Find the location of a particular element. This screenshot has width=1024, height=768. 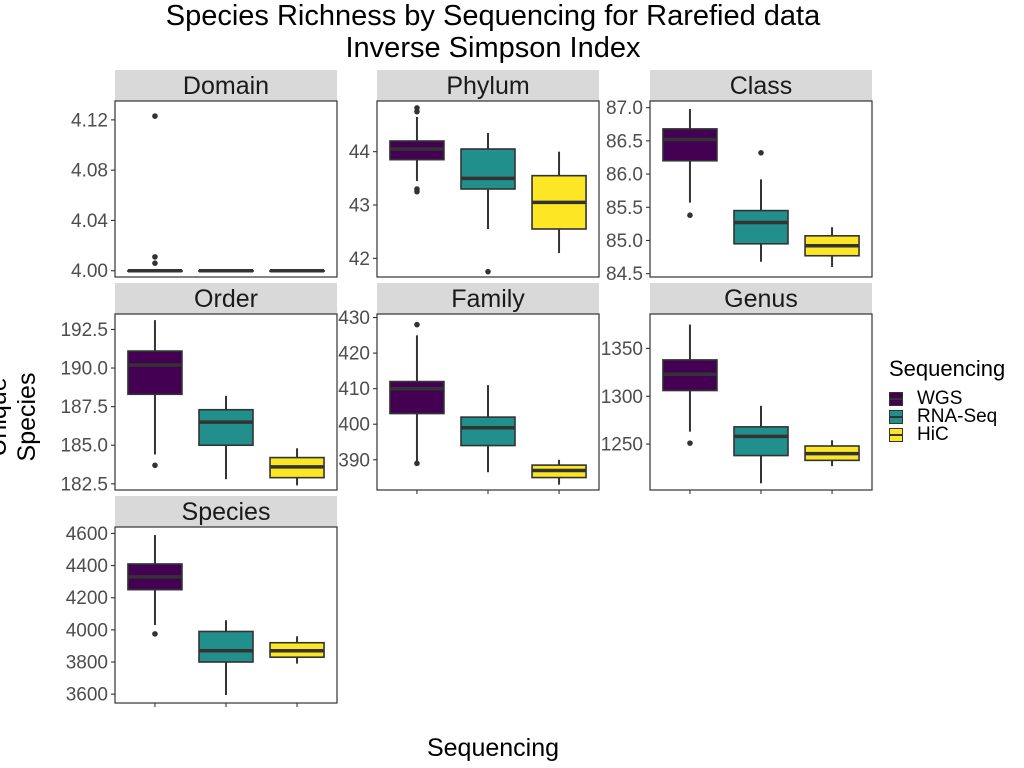

legend-key-hic is located at coordinates (896, 435).